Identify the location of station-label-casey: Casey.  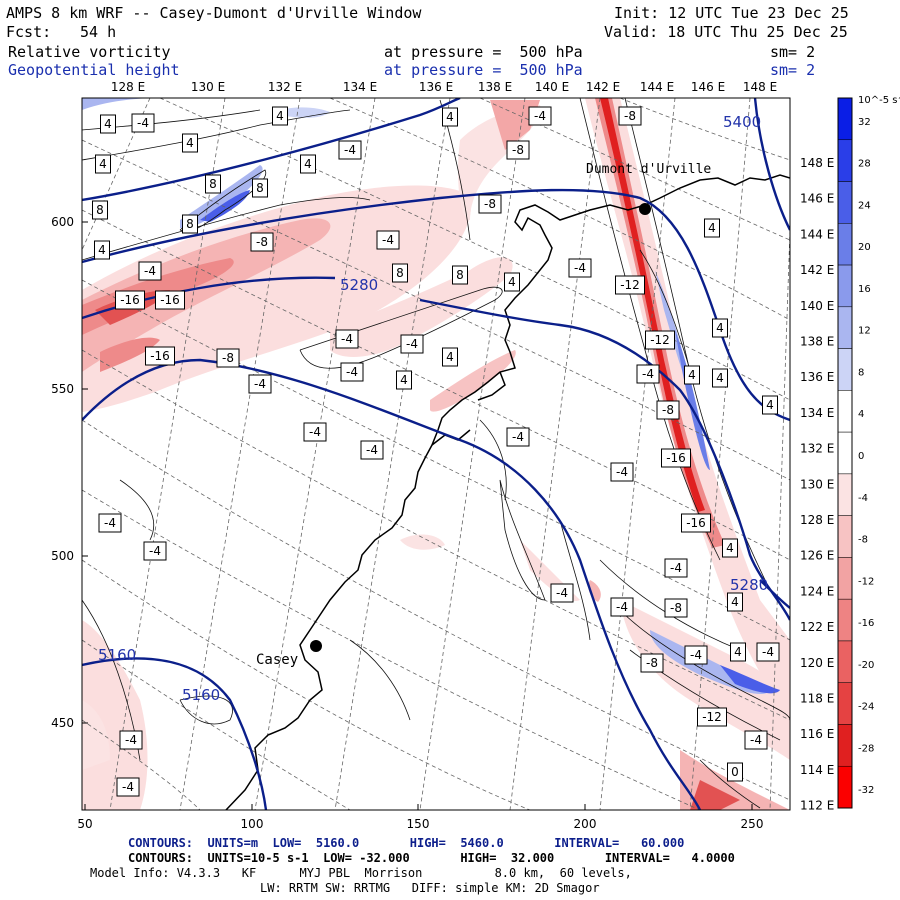
(277, 660).